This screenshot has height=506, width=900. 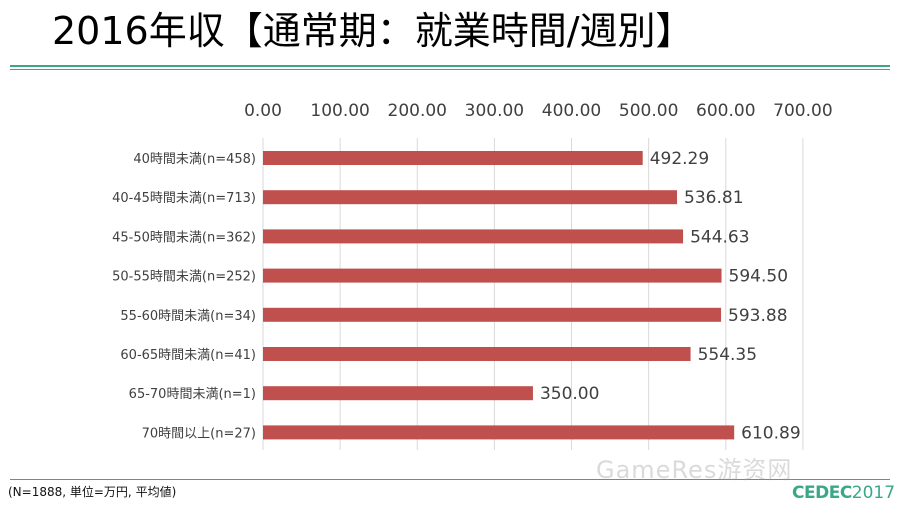 What do you see at coordinates (719, 237) in the screenshot?
I see `data-label: 544.63` at bounding box center [719, 237].